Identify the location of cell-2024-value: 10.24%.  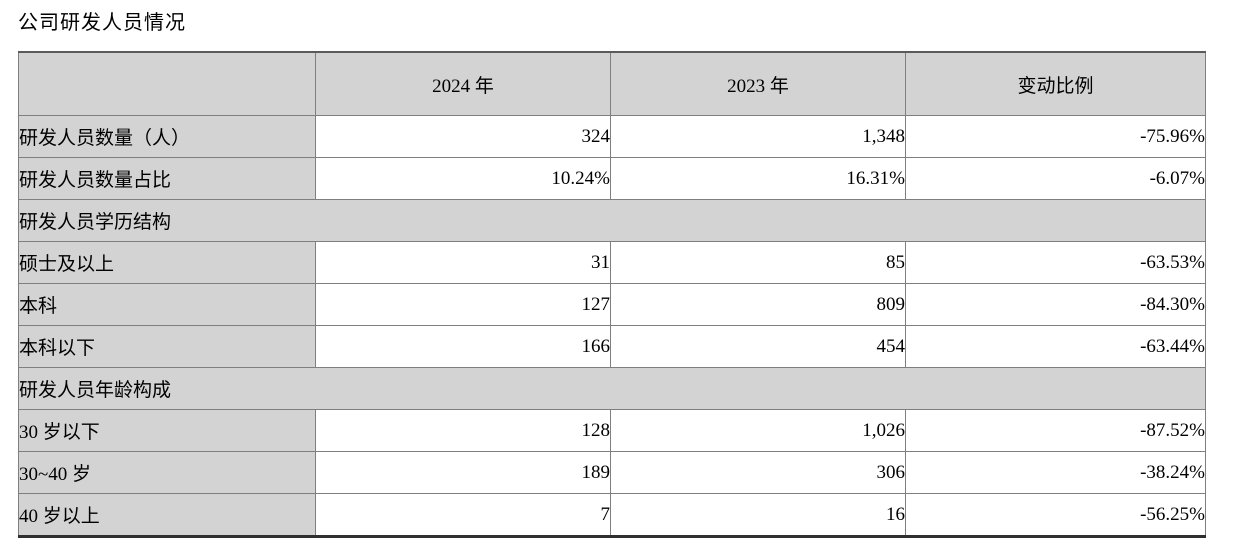
(463, 178).